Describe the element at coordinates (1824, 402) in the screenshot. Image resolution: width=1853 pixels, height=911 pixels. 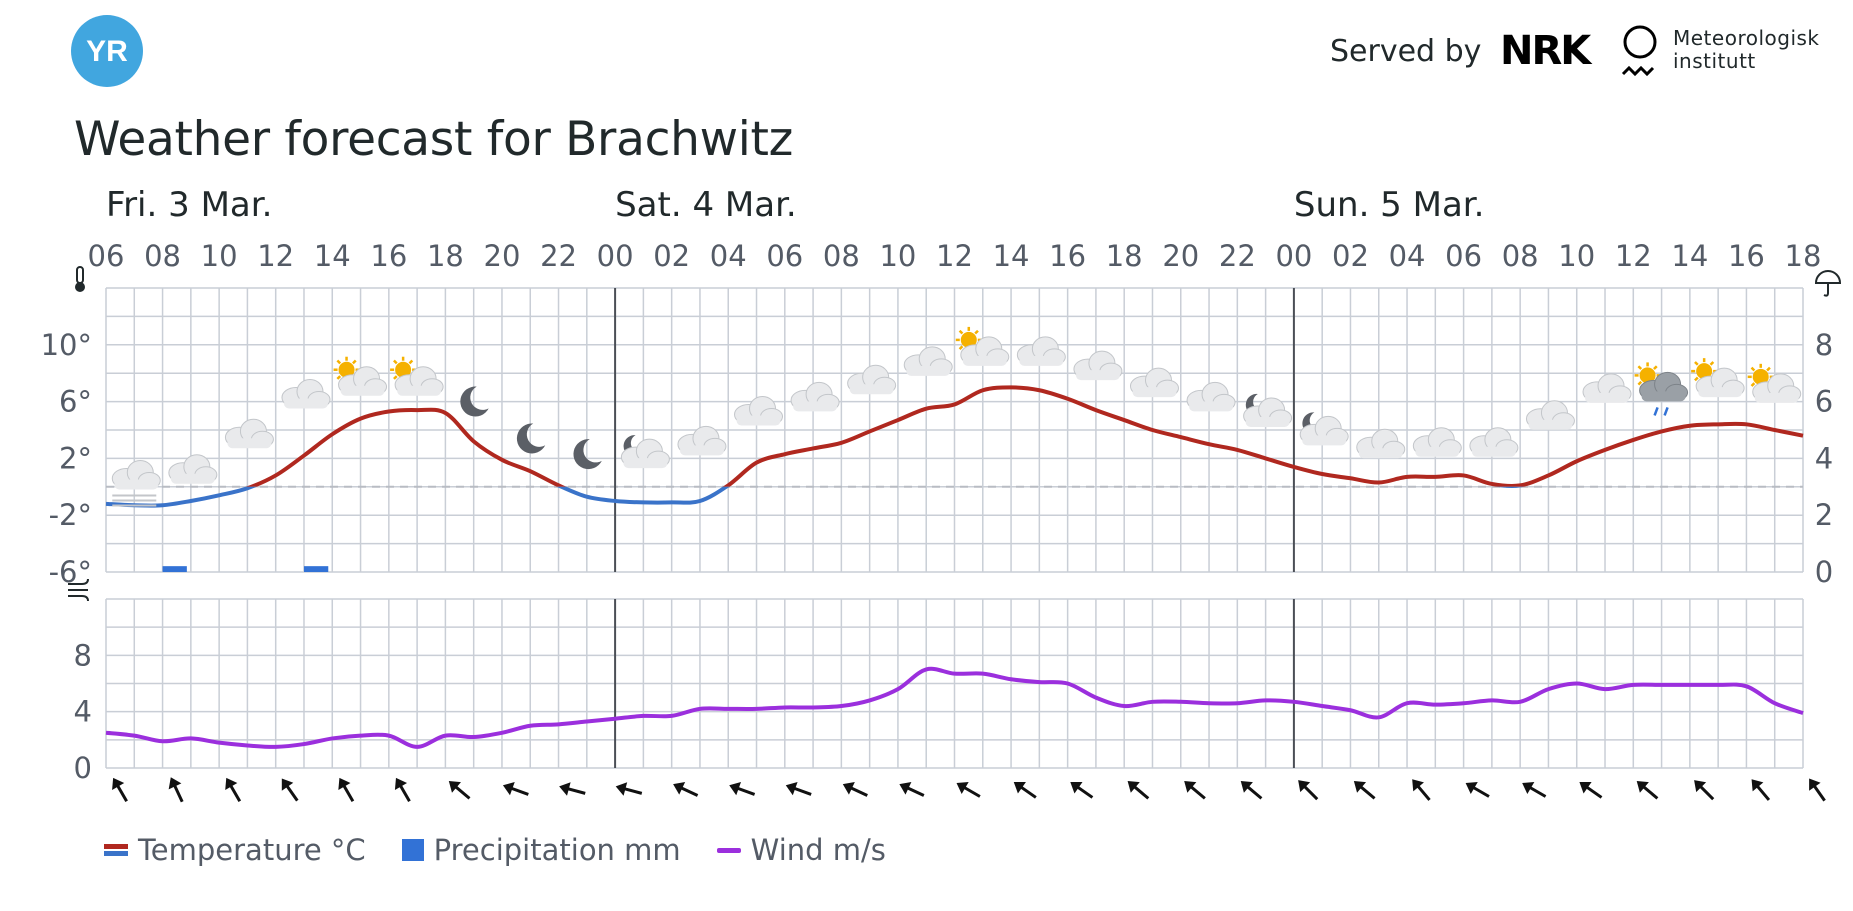
I see `precipitation-axis-label: 6` at that location.